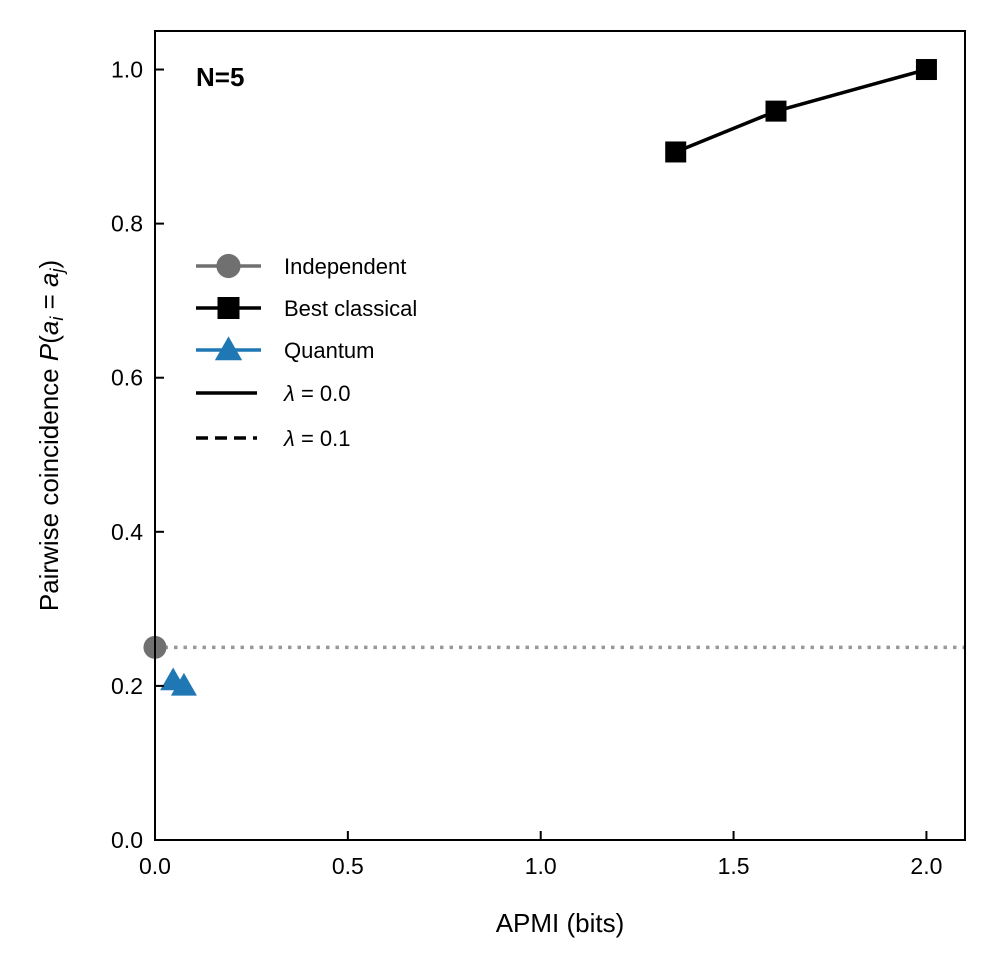 The image size is (995, 972). I want to click on legend-label: Best classical, so click(350, 308).